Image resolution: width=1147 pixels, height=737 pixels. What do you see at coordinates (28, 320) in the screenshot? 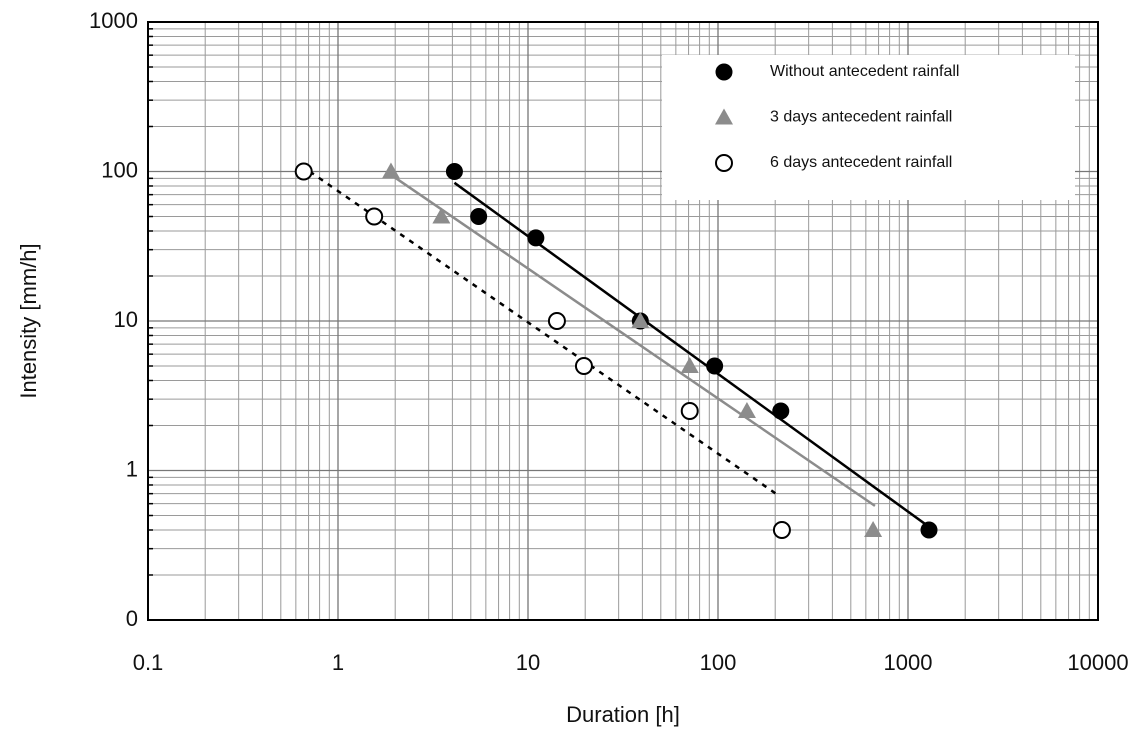
I see `y-axis-label: Intensity [mm/h]` at bounding box center [28, 320].